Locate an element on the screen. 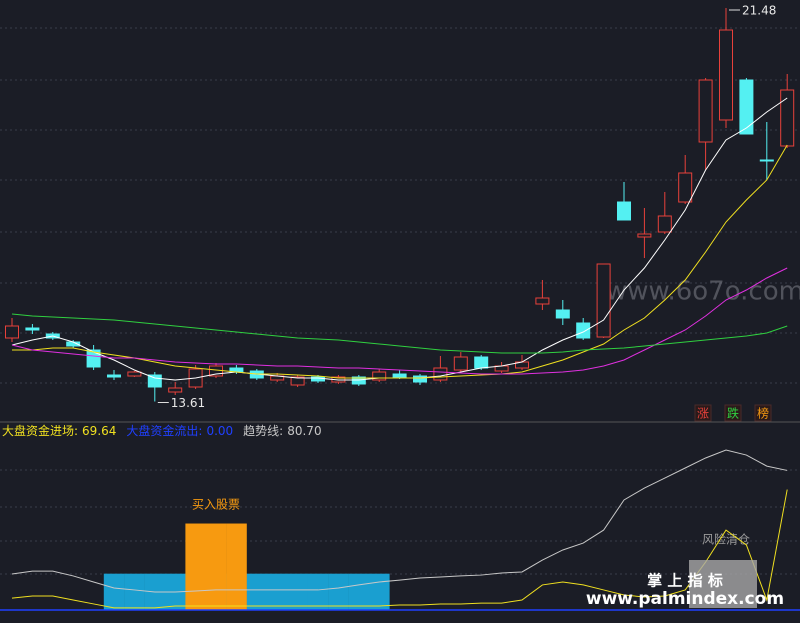 The height and width of the screenshot is (623, 800). watermark-box is located at coordinates (723, 584).